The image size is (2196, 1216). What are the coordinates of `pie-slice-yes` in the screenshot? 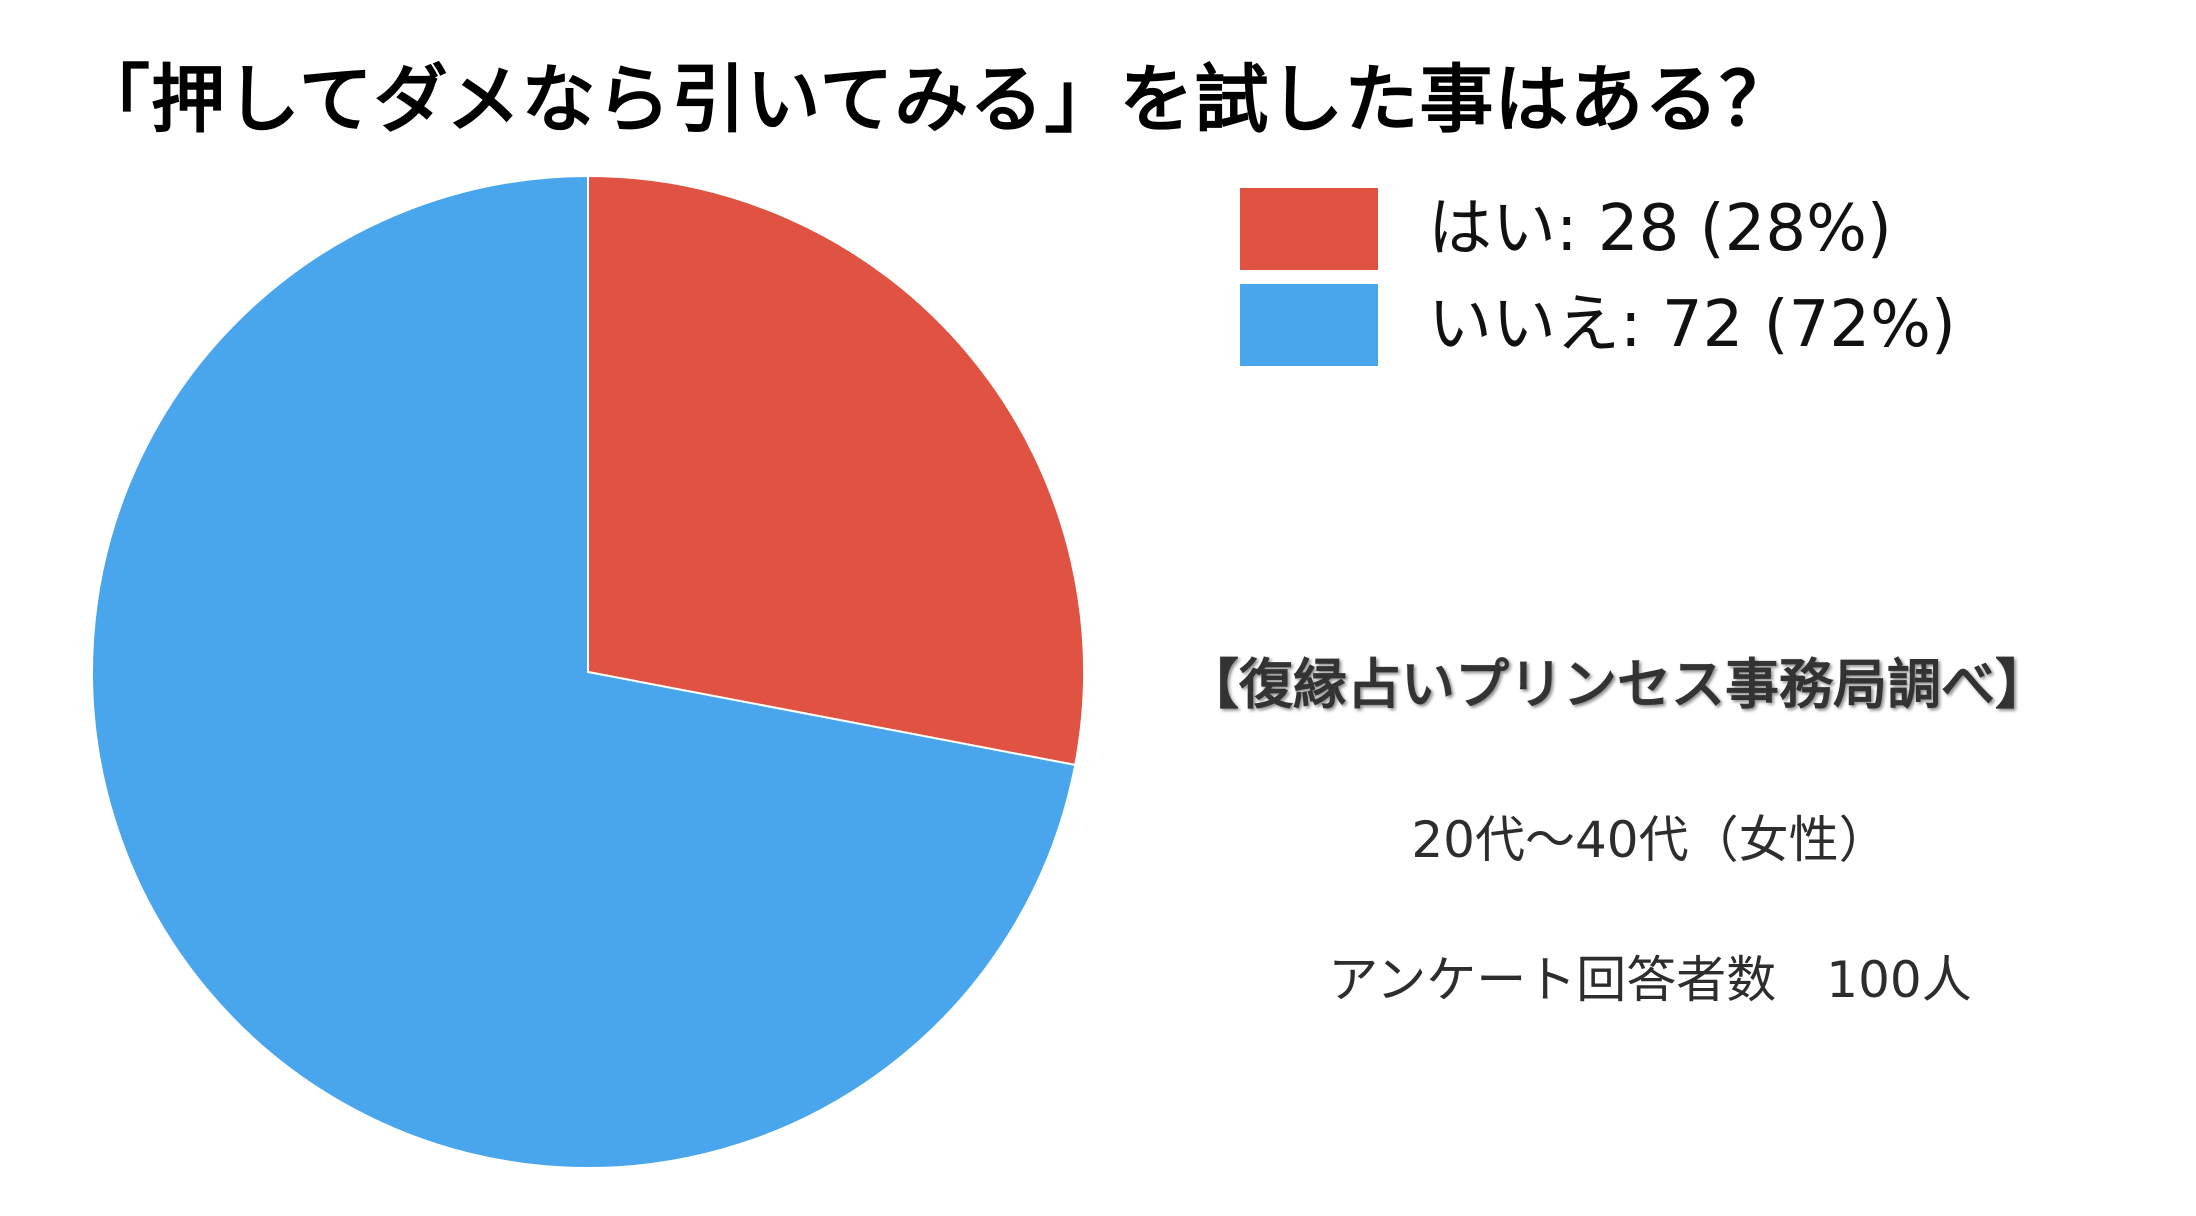 It's located at (836, 470).